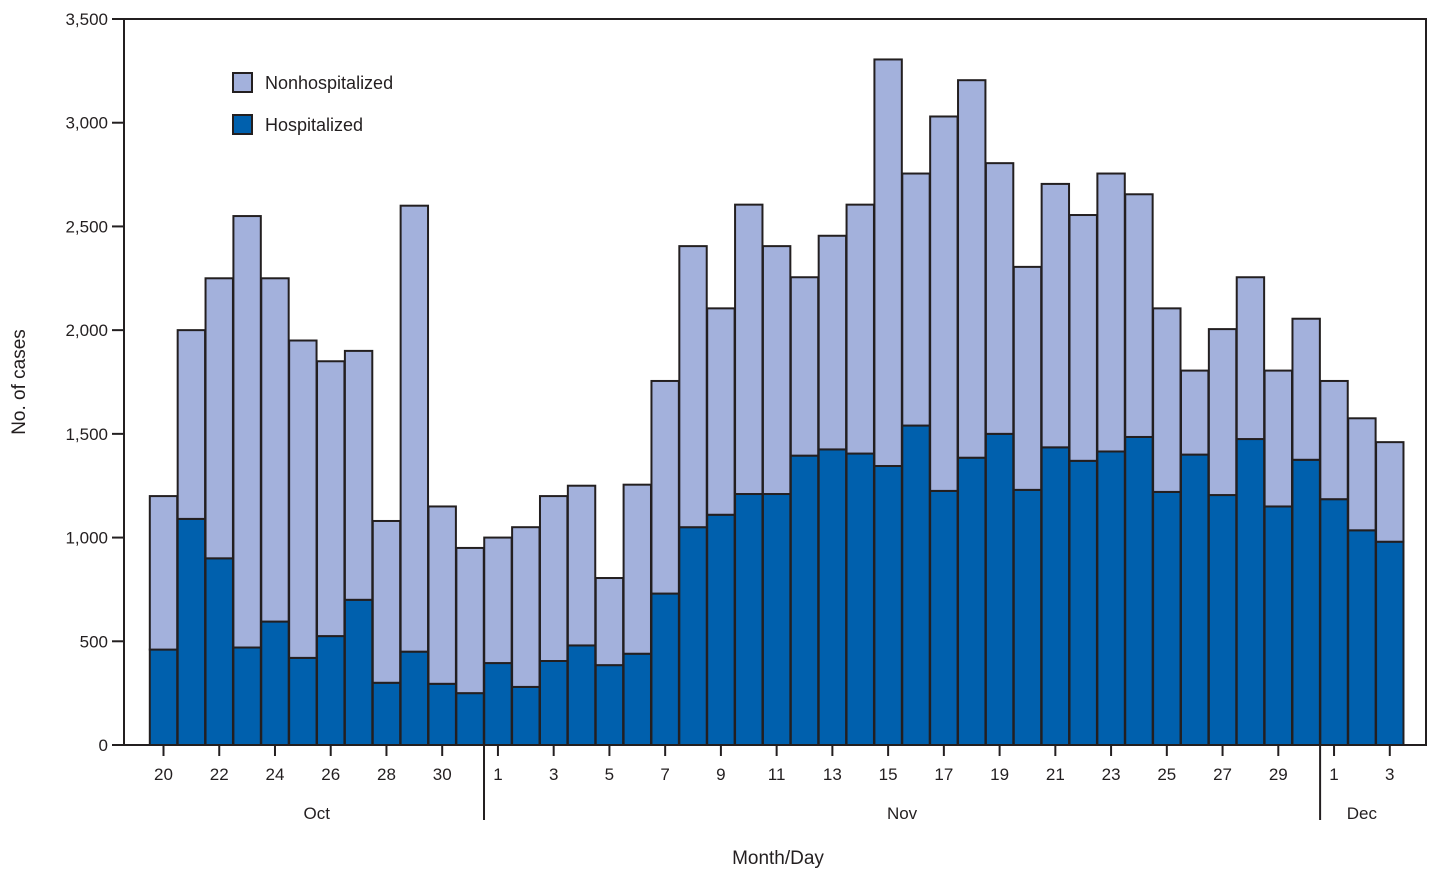  What do you see at coordinates (1055, 774) in the screenshot?
I see `x-tick-label: 21` at bounding box center [1055, 774].